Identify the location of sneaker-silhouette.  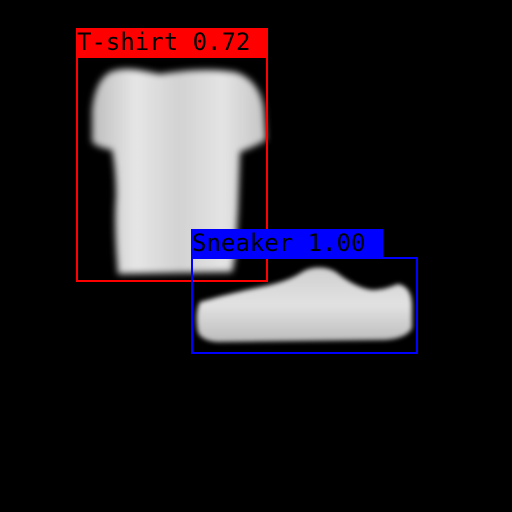
(304, 305).